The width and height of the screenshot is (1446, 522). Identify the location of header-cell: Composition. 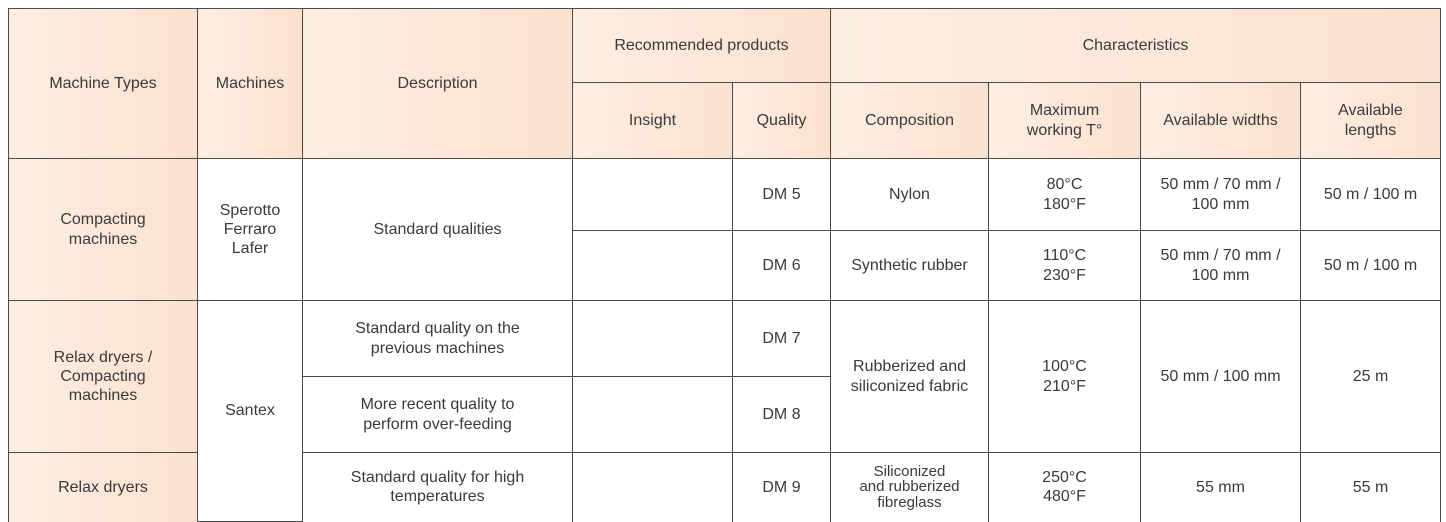
(909, 120).